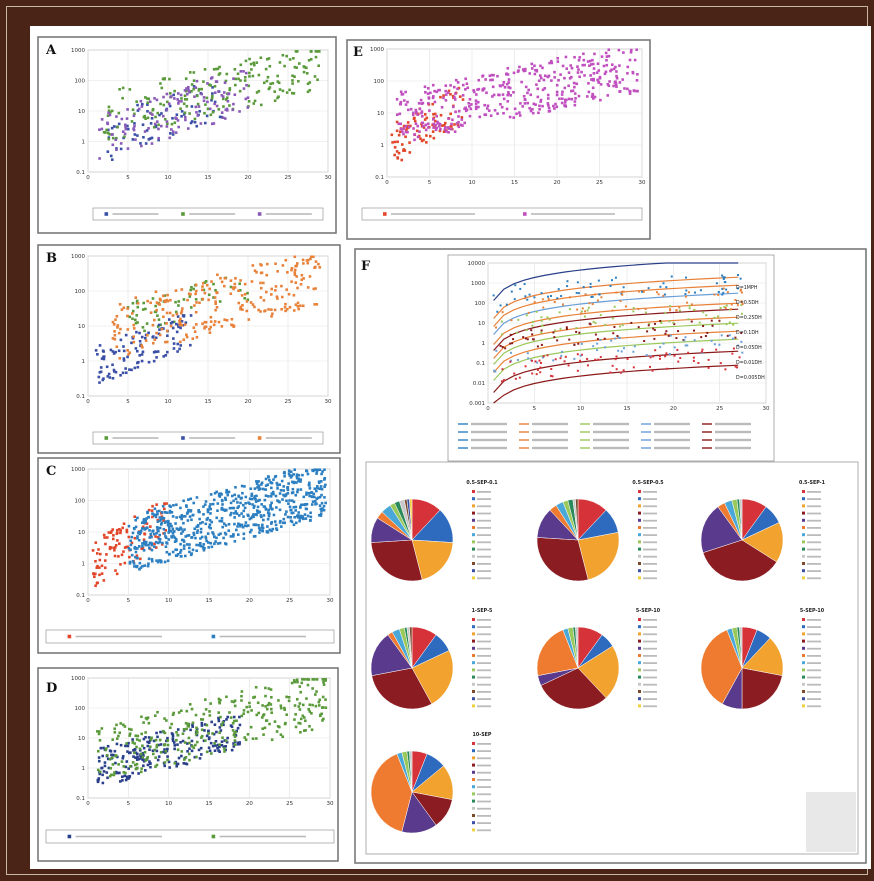 Image resolution: width=874 pixels, height=881 pixels. Describe the element at coordinates (480, 304) in the screenshot. I see `y-tick-label: 100` at that location.